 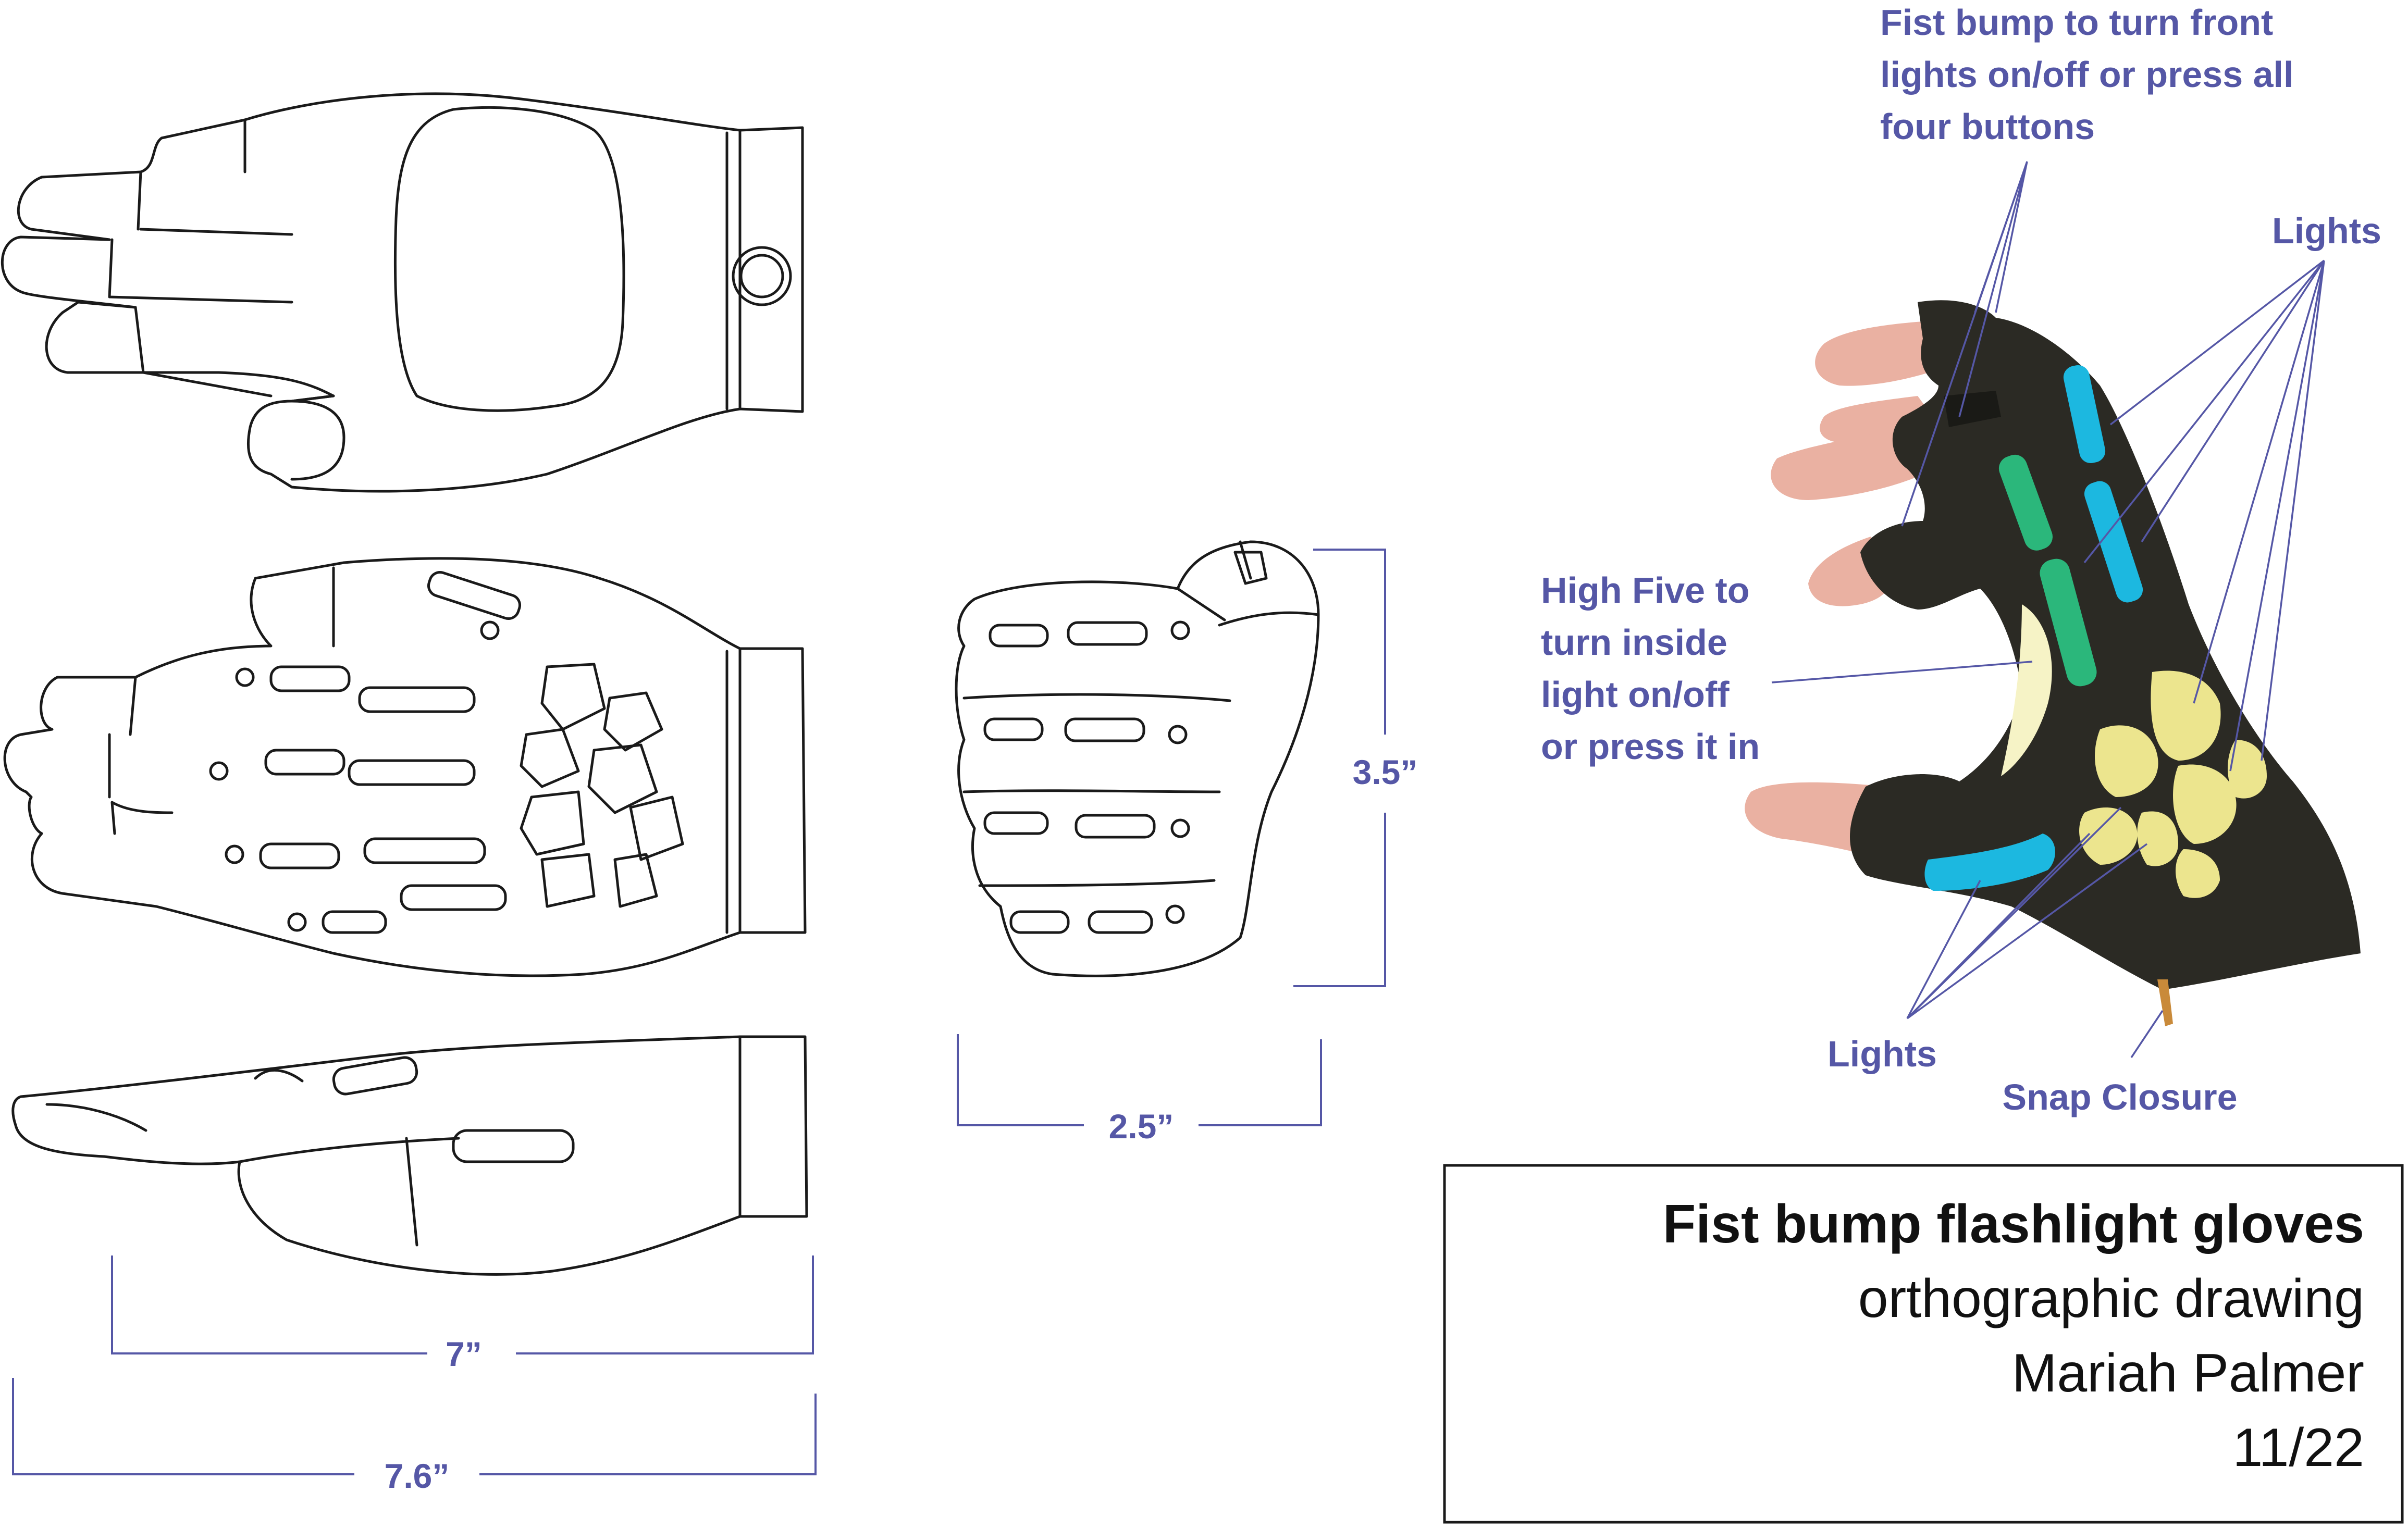 I want to click on annotation-high-five-line-4: or press it in, so click(x=1650, y=747).